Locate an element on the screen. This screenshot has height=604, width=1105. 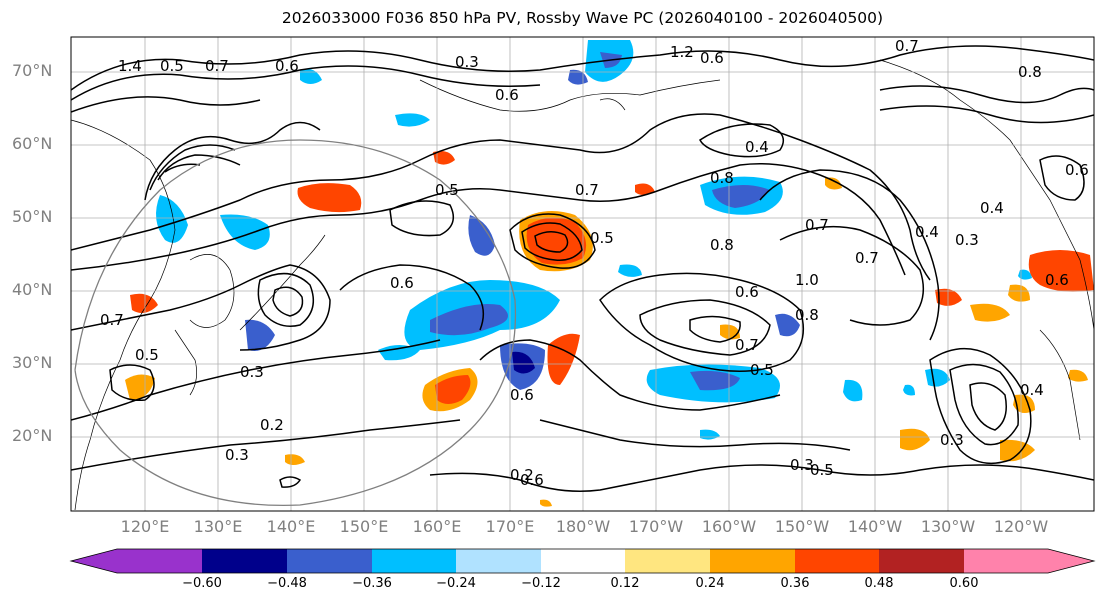
lat-label-20n: 20°N is located at coordinates (32, 435).